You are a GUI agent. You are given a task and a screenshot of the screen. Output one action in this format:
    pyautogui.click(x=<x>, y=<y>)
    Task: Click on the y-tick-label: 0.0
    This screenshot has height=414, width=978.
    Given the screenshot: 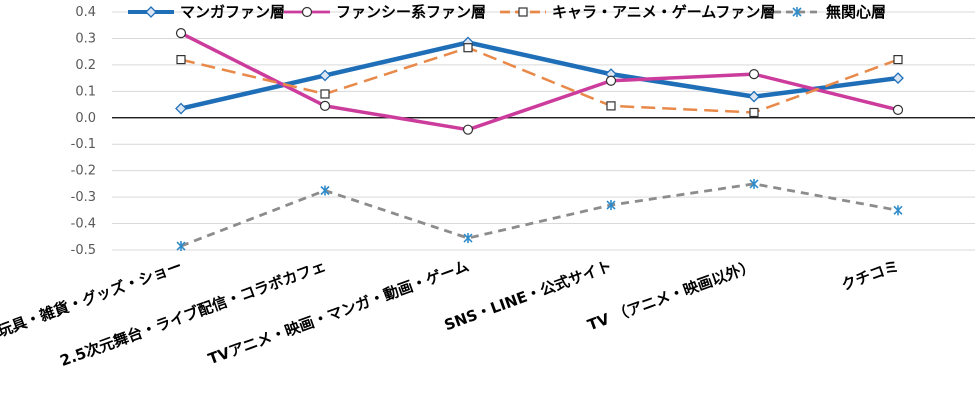 What is the action you would take?
    pyautogui.click(x=85, y=118)
    